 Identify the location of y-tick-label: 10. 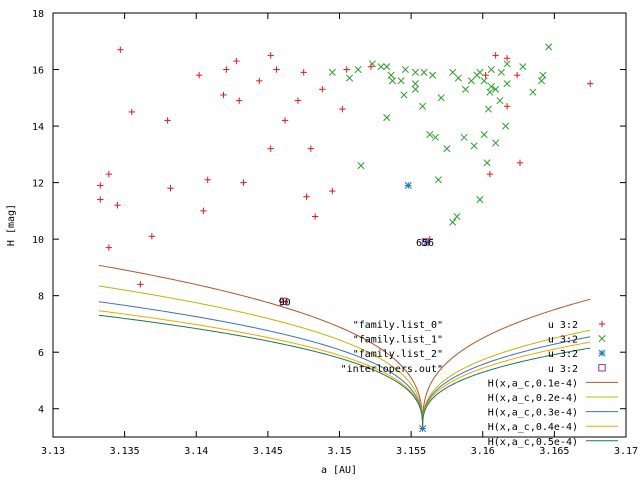
(38, 240).